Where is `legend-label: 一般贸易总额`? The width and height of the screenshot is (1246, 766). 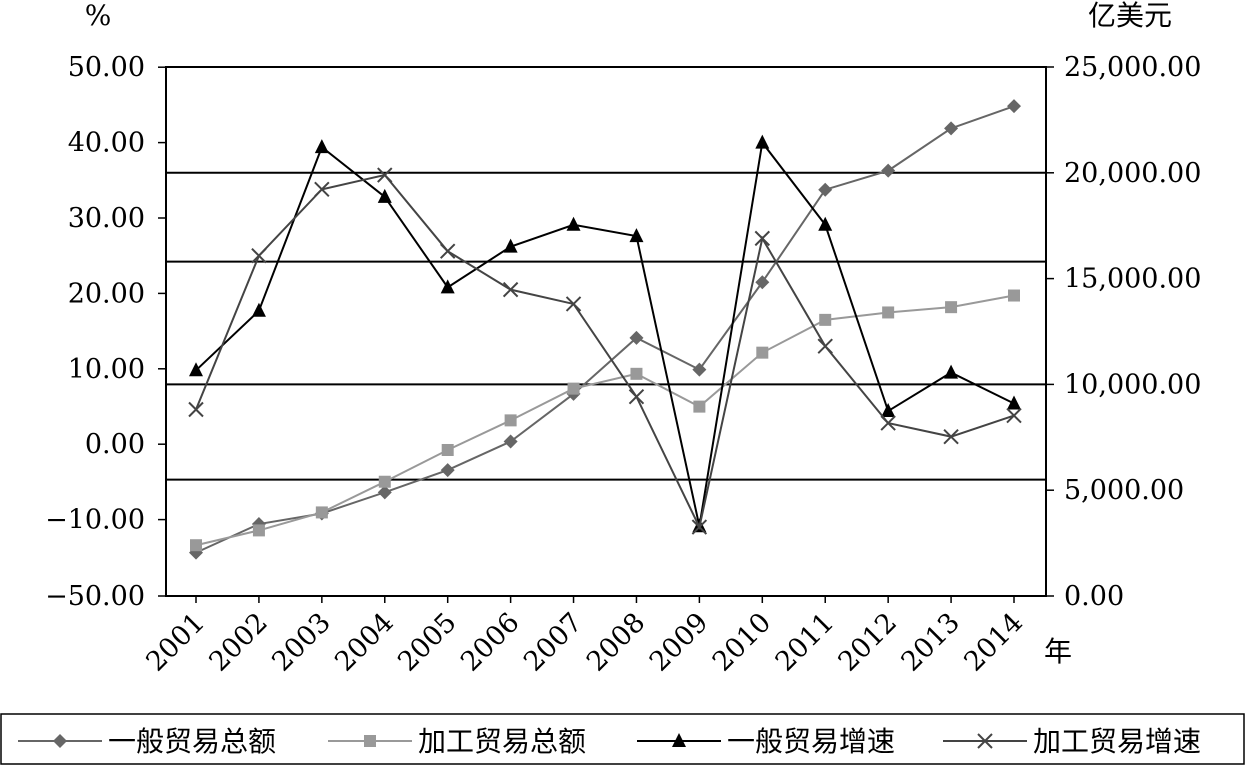
legend-label: 一般贸易总额 is located at coordinates (192, 741).